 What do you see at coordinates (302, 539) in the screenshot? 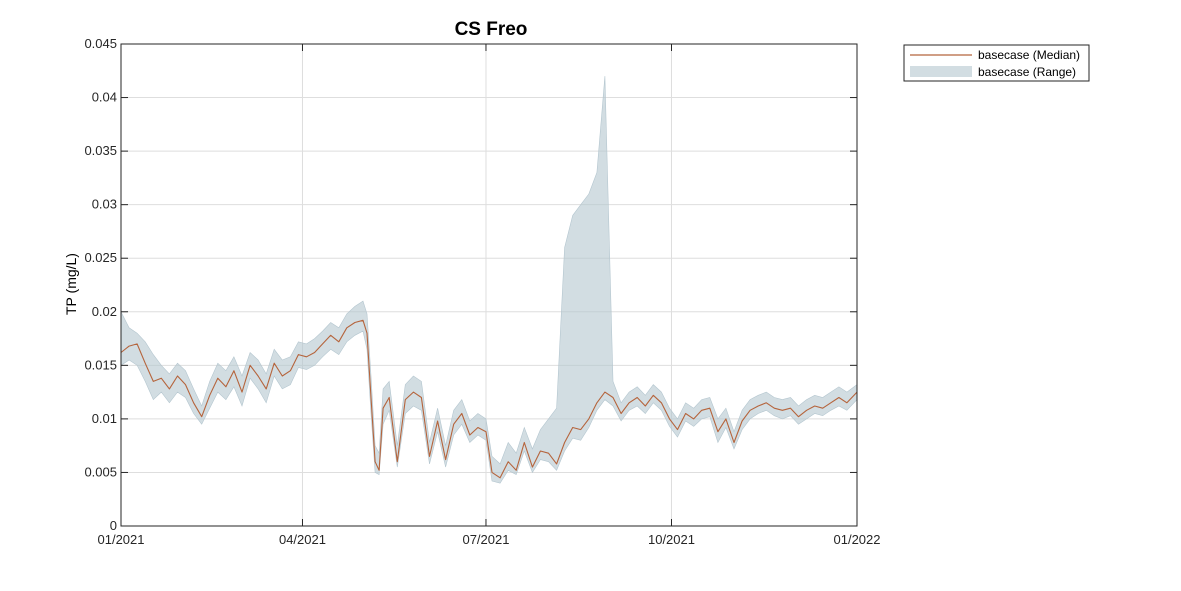
I see `x-tick-label: 04/2021` at bounding box center [302, 539].